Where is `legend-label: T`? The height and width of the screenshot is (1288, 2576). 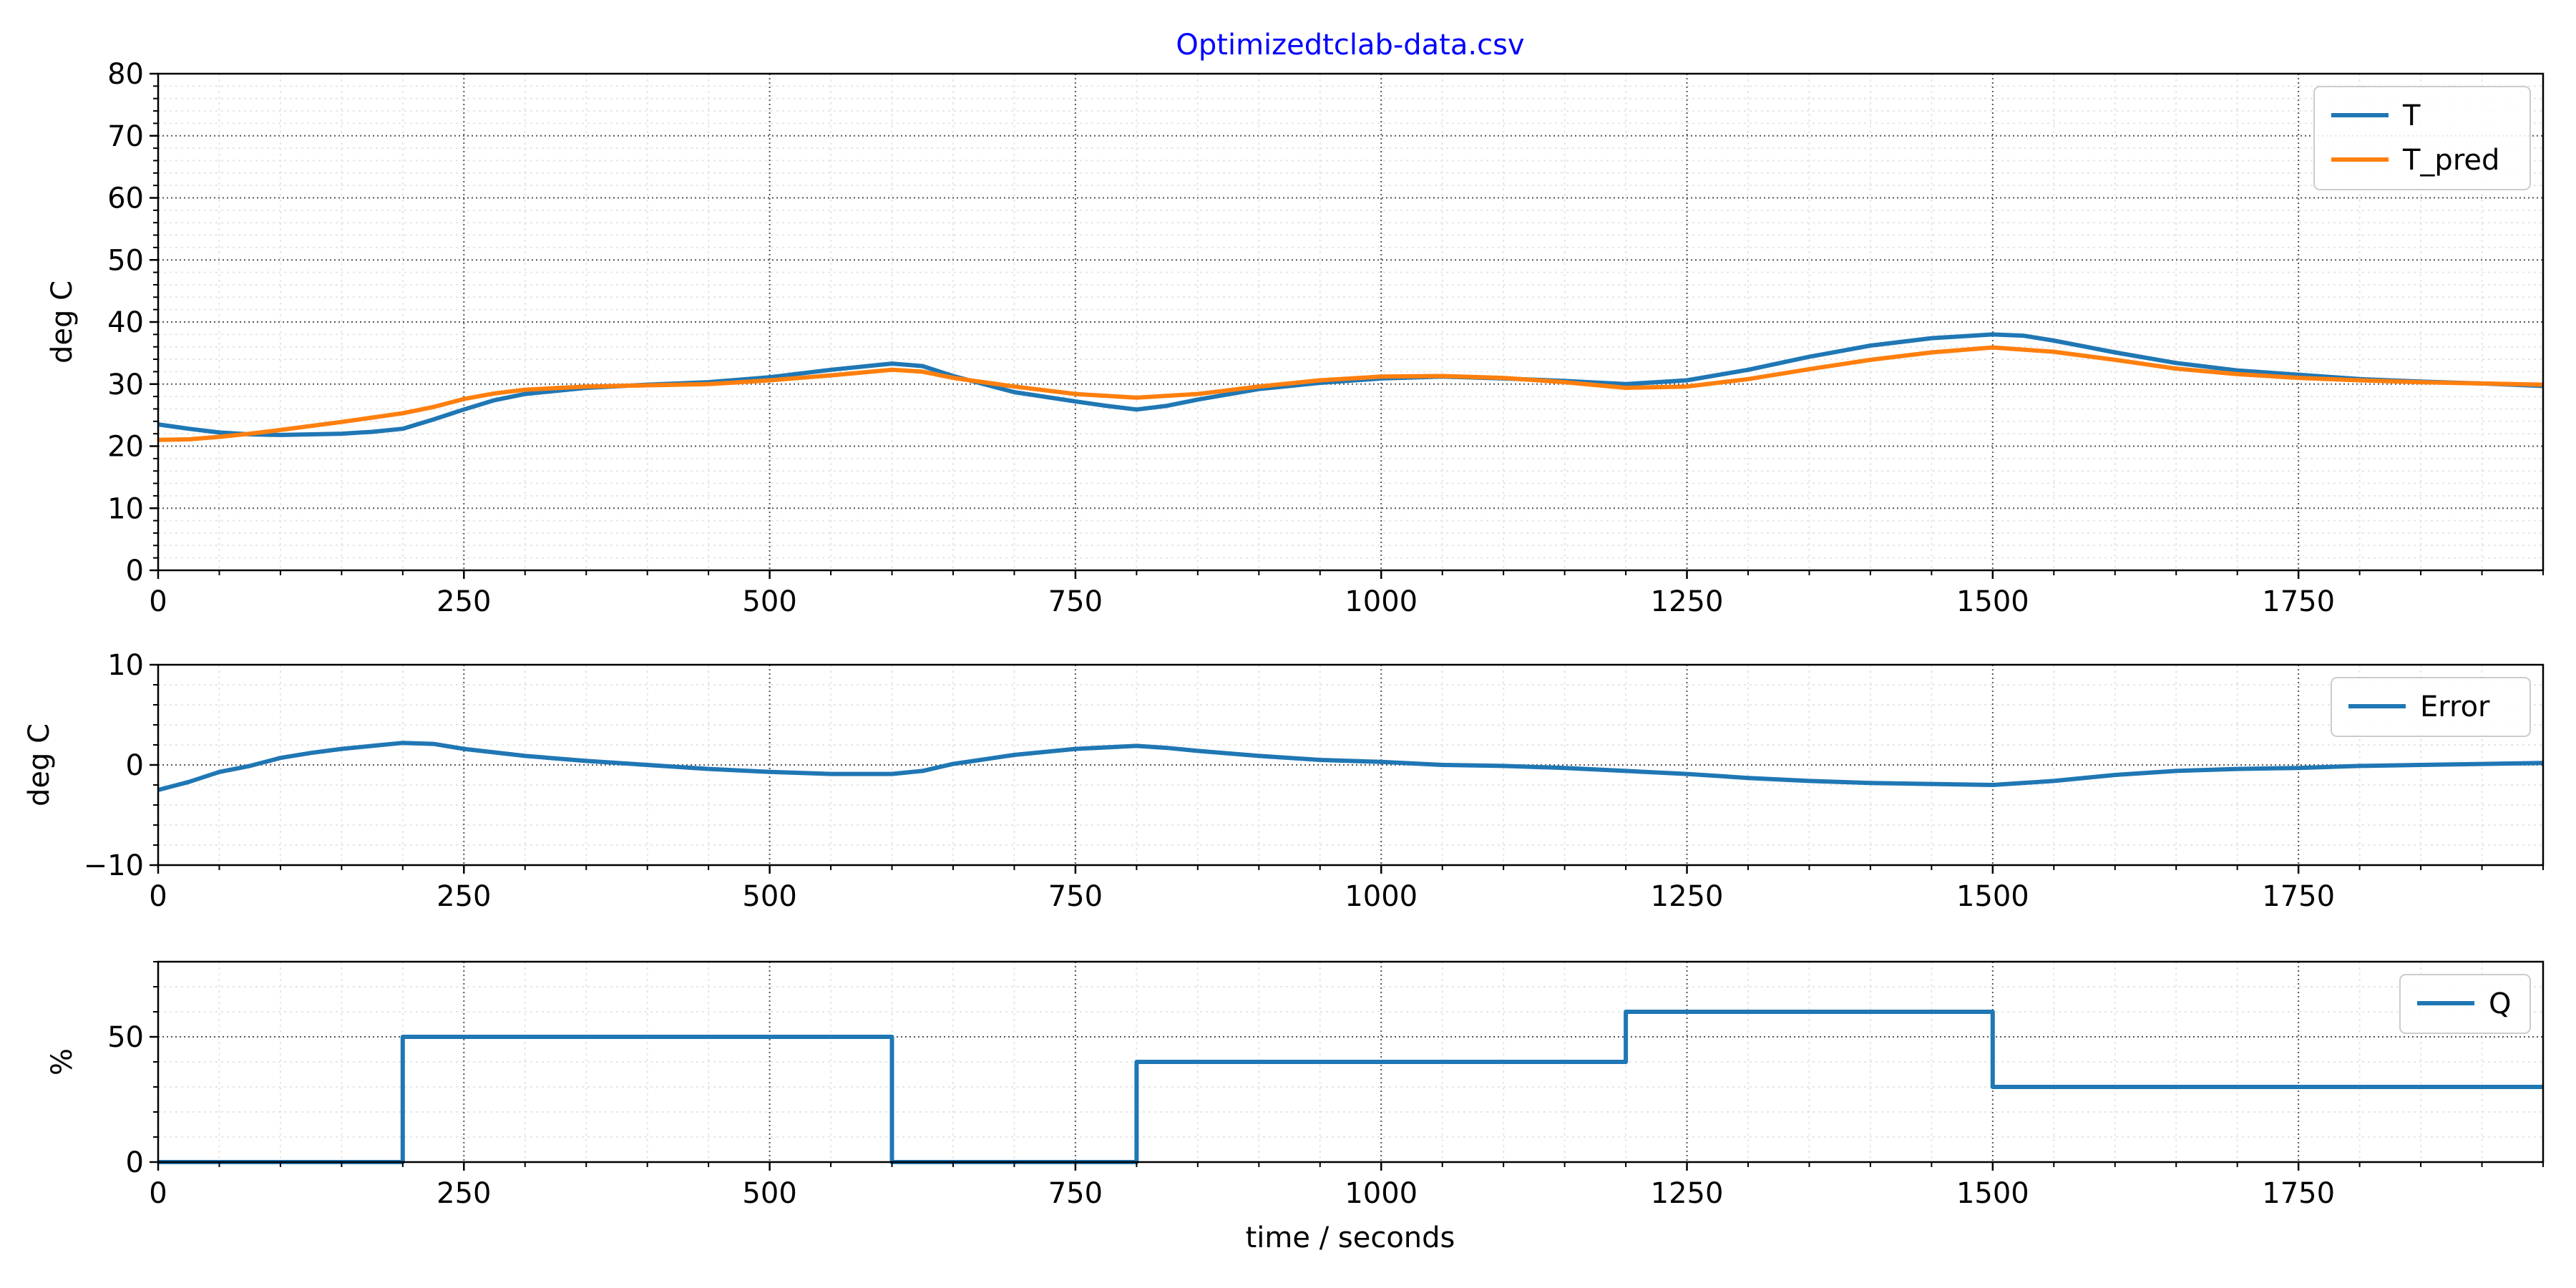 legend-label: T is located at coordinates (2411, 115).